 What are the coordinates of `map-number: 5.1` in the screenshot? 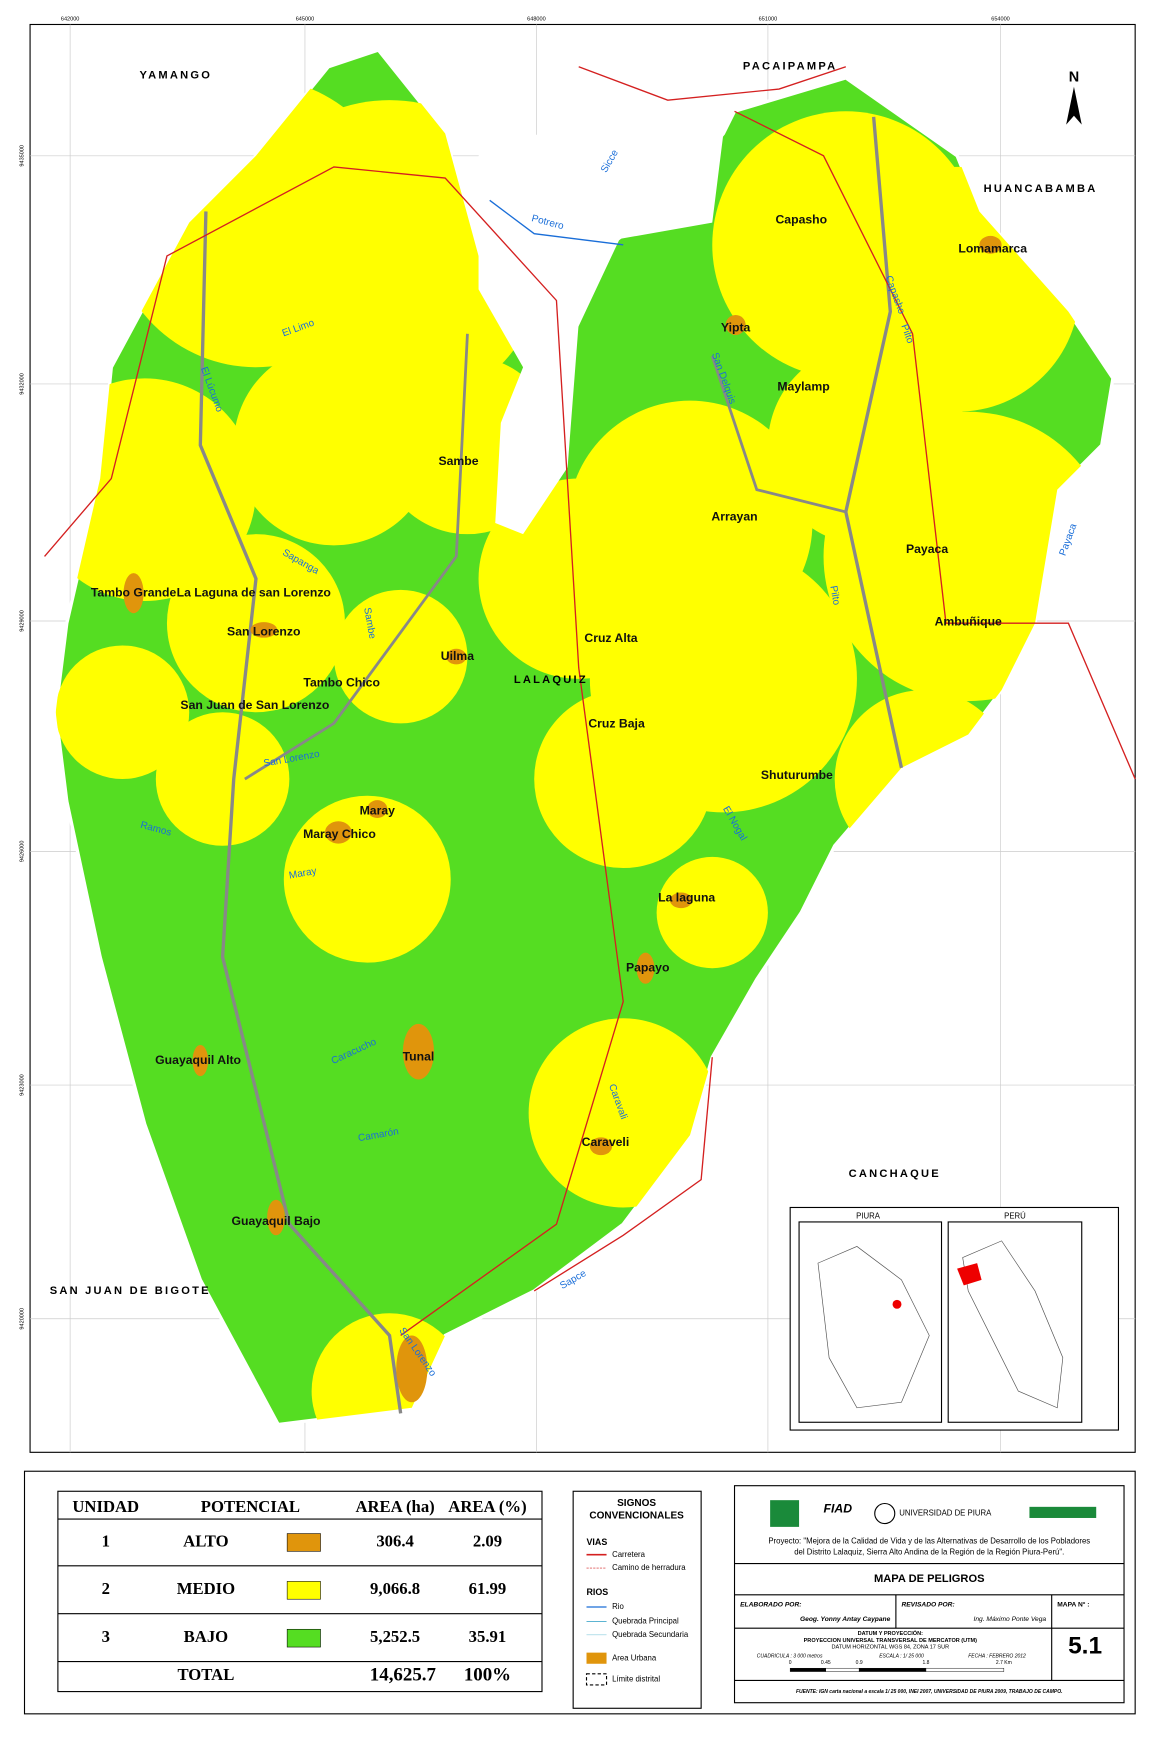 It's located at (1085, 1646).